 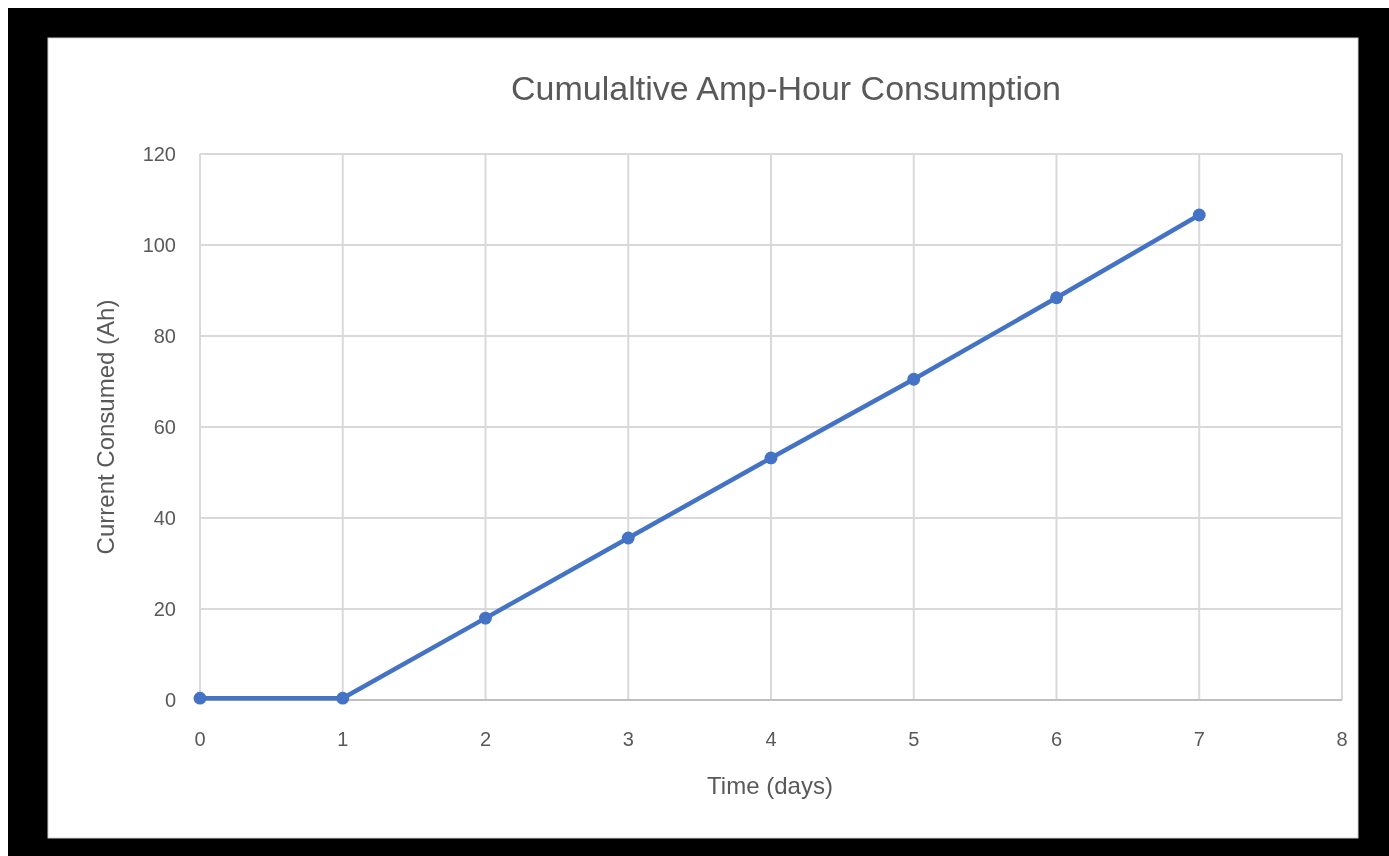 What do you see at coordinates (343, 739) in the screenshot?
I see `x-tick-label: 1` at bounding box center [343, 739].